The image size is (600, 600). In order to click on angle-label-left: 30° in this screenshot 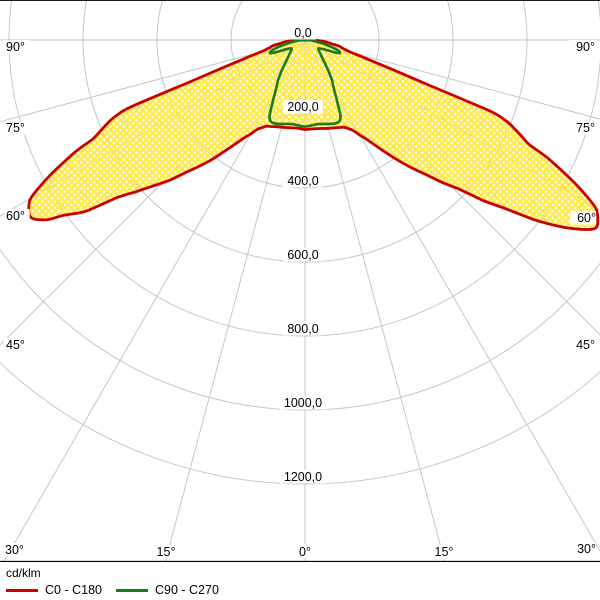, I will do `click(14, 550)`.